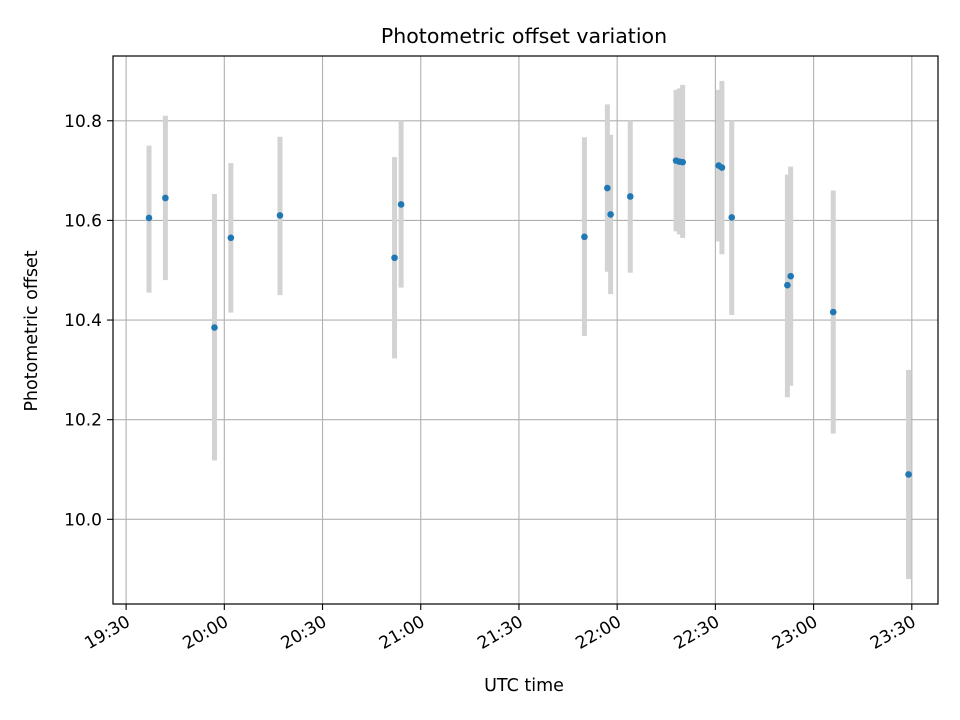  Describe the element at coordinates (83, 321) in the screenshot. I see `y-tick-label: 10.4` at that location.